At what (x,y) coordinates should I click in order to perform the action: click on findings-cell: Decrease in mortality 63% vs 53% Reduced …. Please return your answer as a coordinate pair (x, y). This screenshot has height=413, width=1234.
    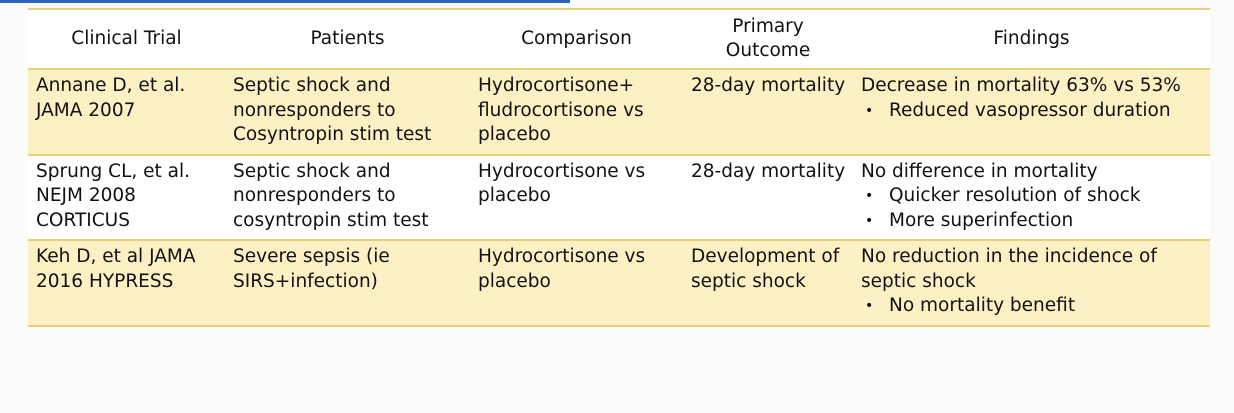
    Looking at the image, I should click on (1031, 112).